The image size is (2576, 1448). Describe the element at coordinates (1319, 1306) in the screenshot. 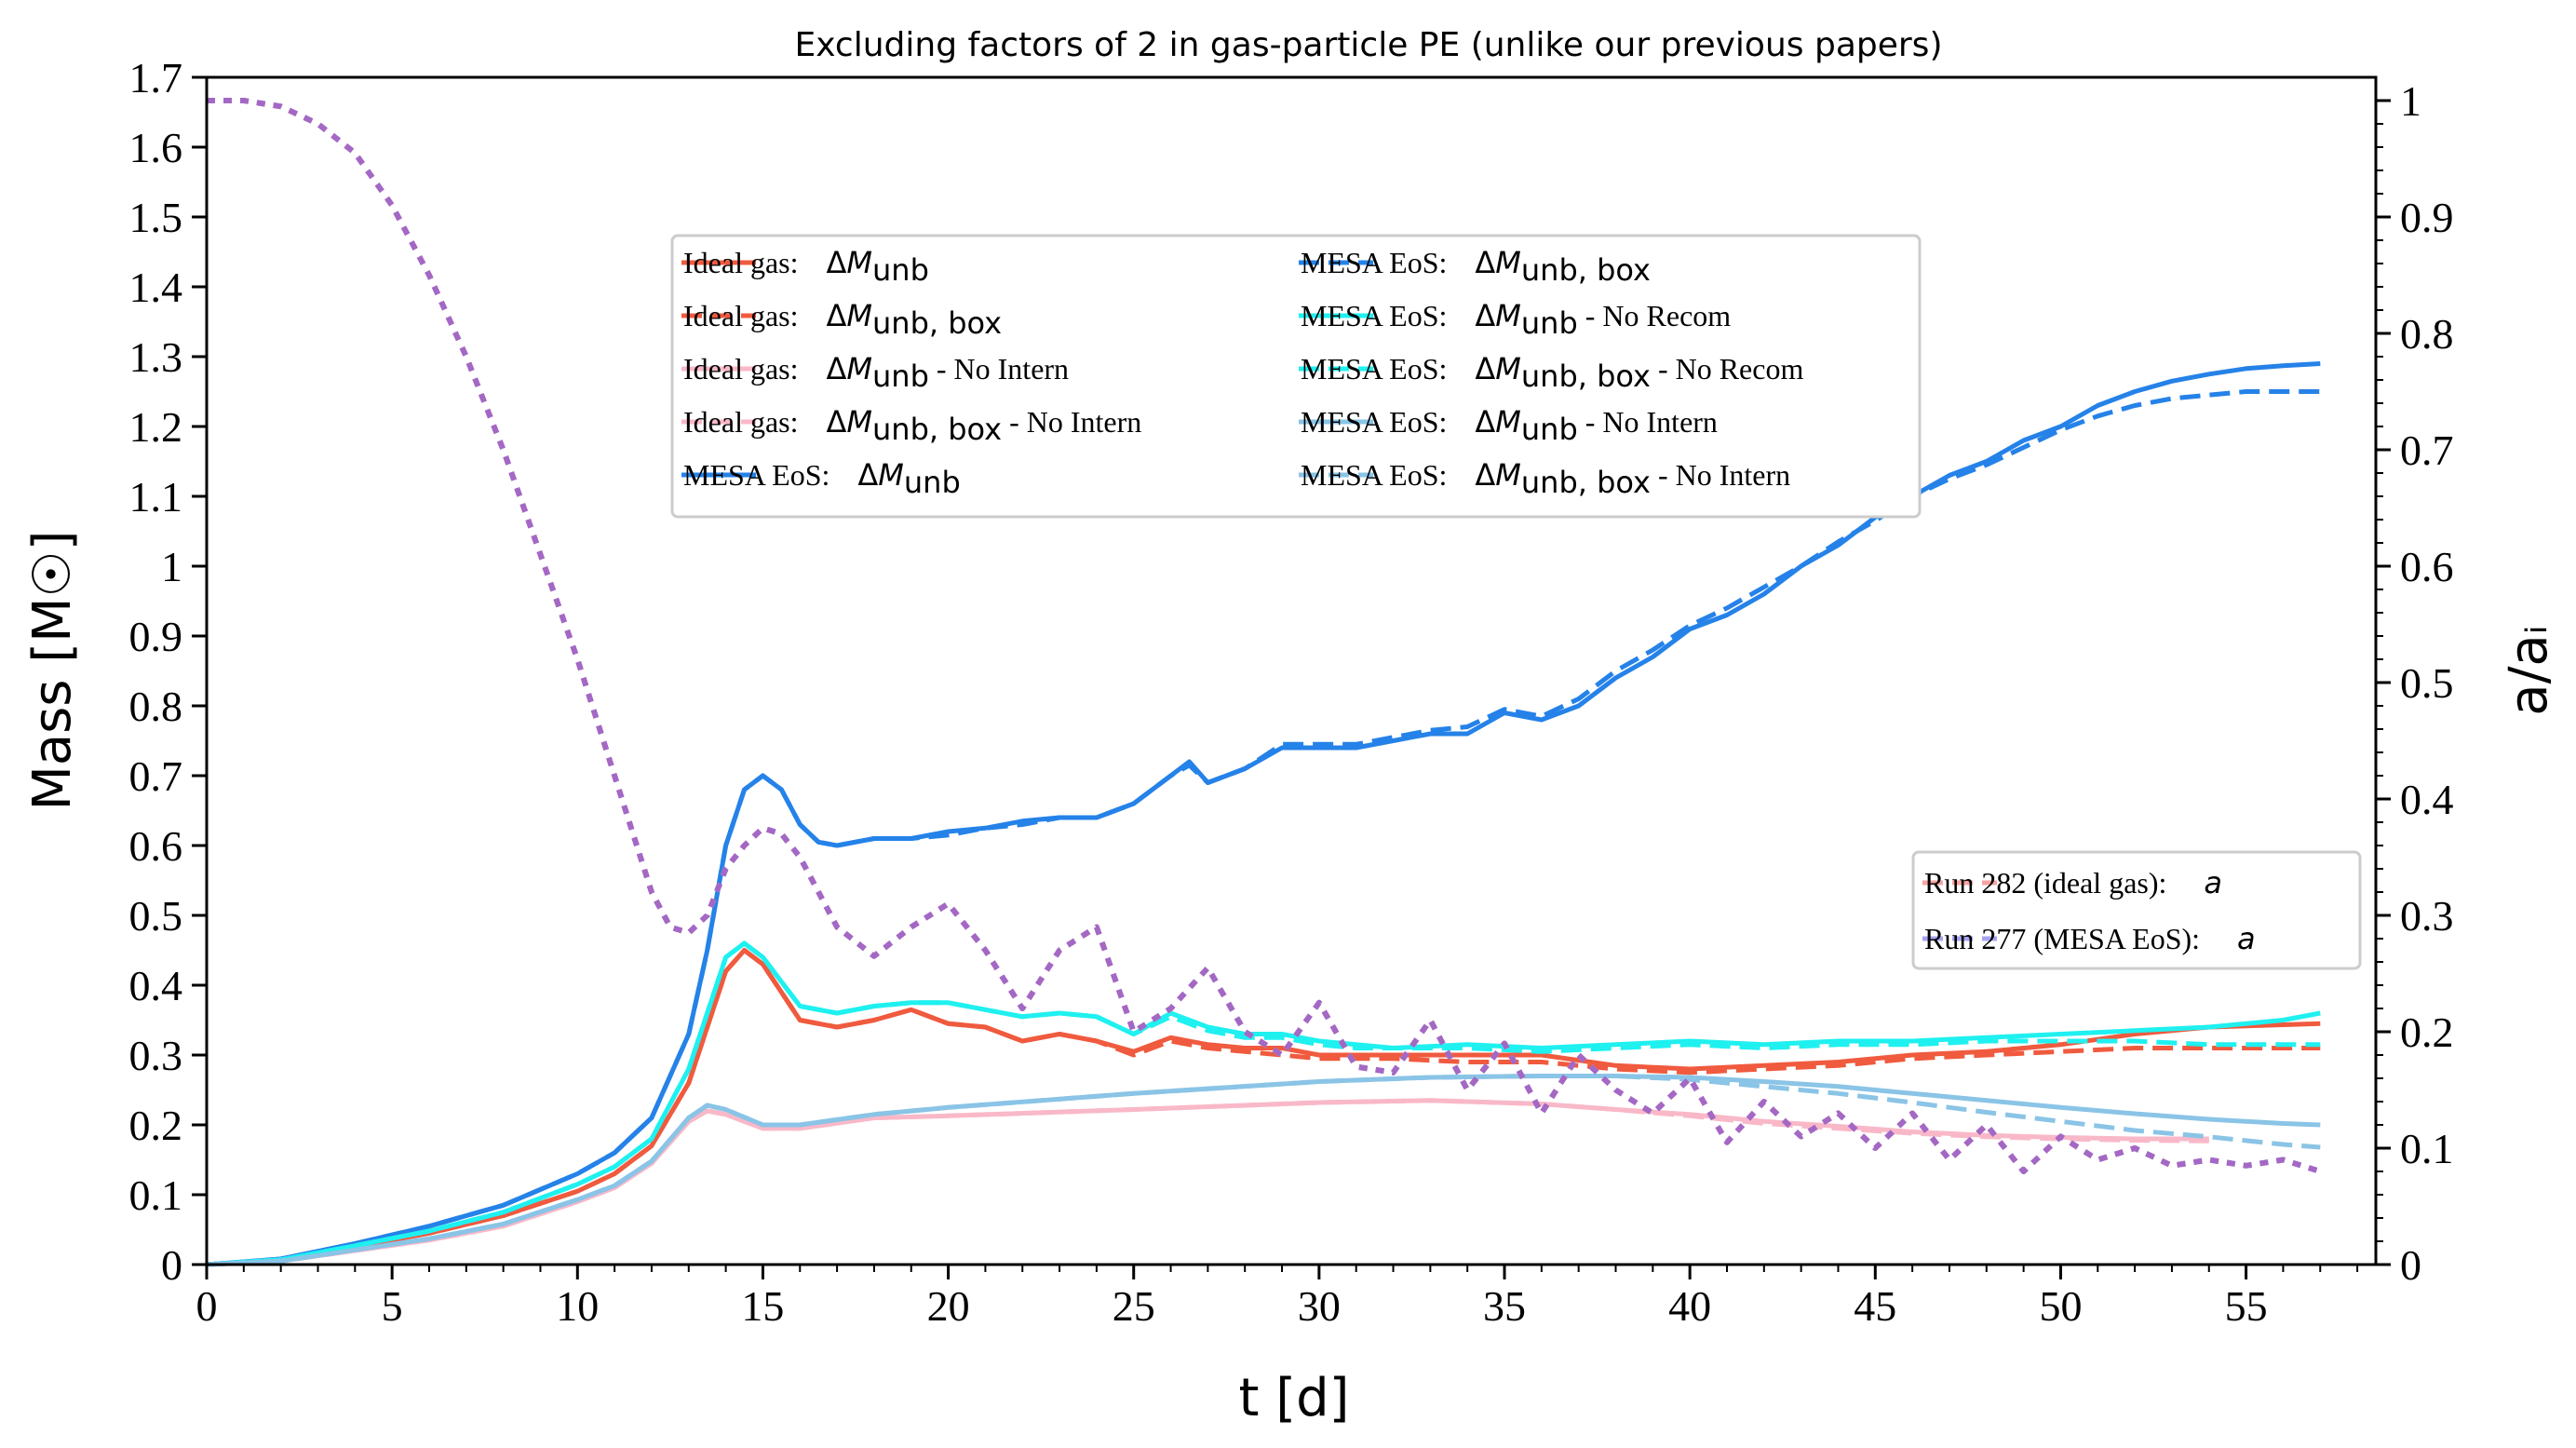

I see `x-tick-label: 30` at that location.